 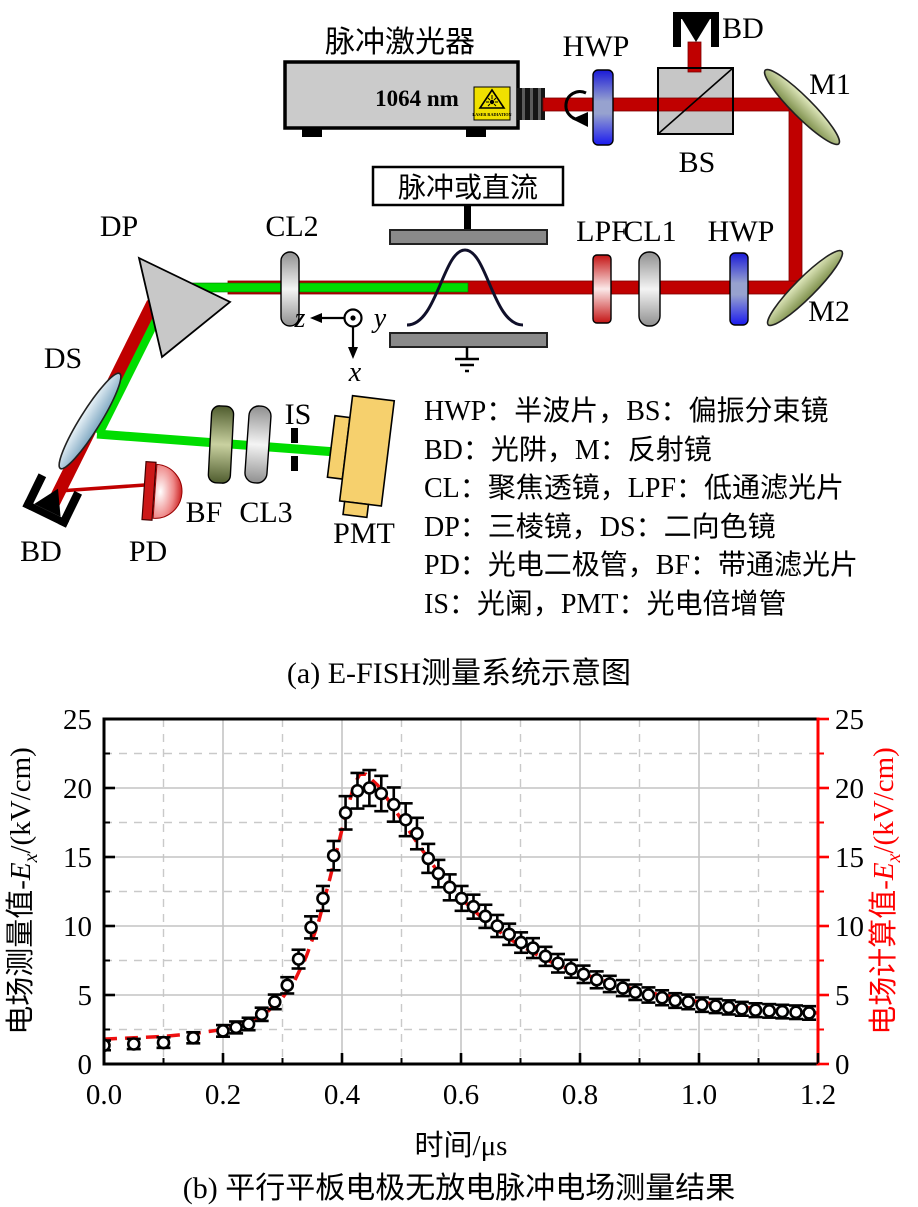 I want to click on x-tick-label: 1.0, so click(x=699, y=1095).